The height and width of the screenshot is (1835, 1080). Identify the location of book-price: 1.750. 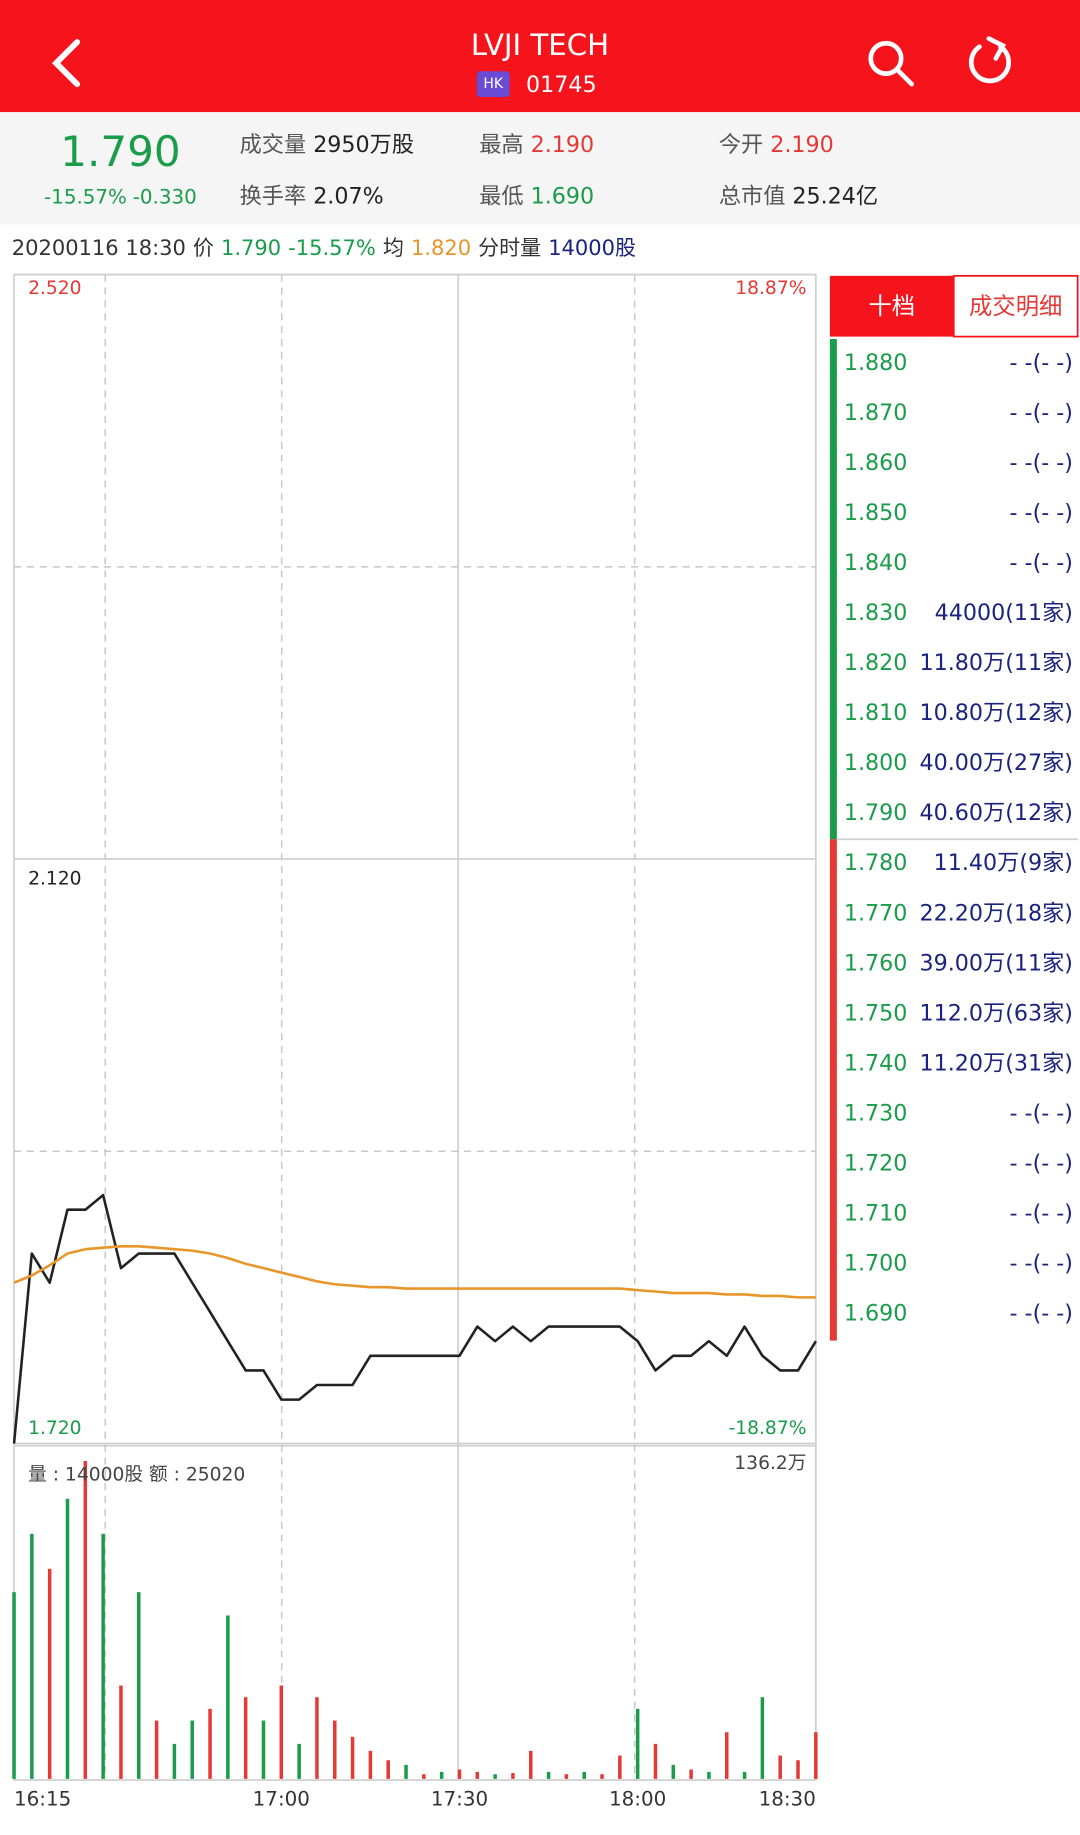
(876, 1013).